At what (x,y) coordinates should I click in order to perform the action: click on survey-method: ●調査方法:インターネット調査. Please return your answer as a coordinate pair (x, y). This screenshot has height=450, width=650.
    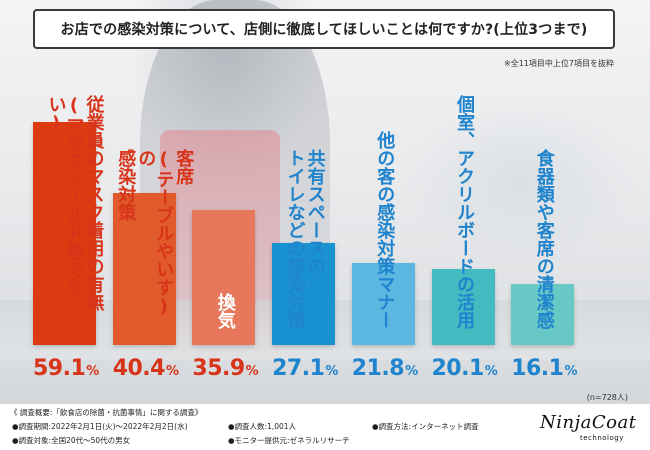
    Looking at the image, I should click on (425, 426).